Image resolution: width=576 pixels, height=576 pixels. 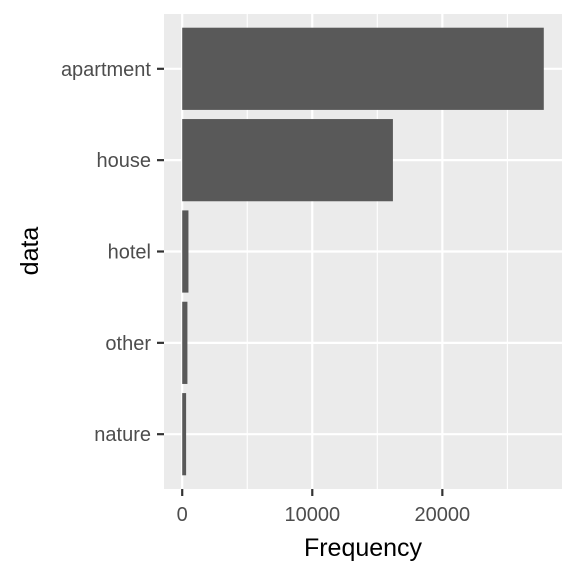 What do you see at coordinates (106, 70) in the screenshot?
I see `y-tick-label-apartment: apartment` at bounding box center [106, 70].